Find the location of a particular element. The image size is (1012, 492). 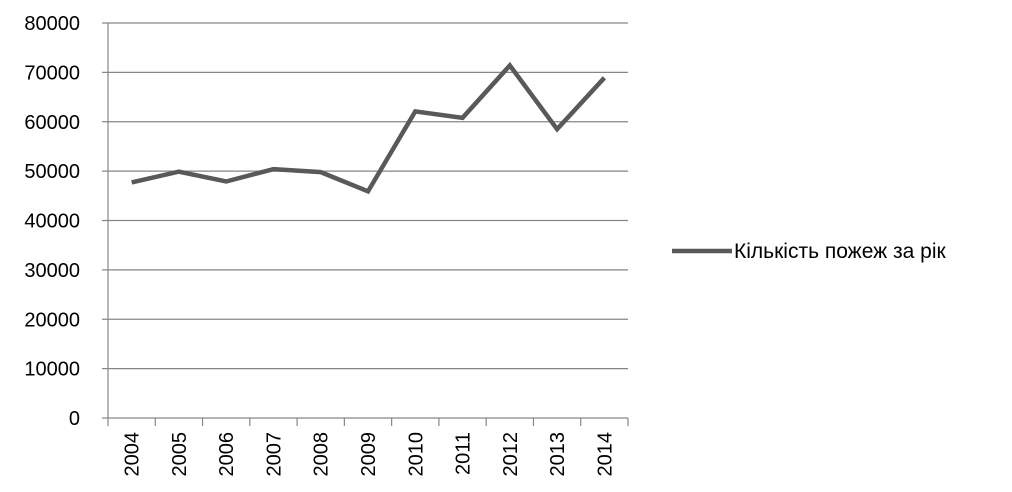

y-tick-label: 10000 is located at coordinates (52, 370).